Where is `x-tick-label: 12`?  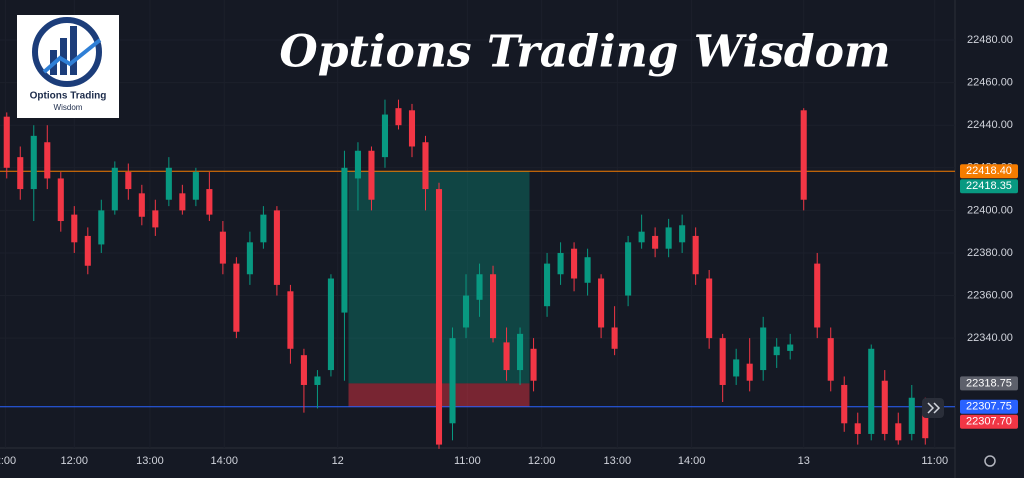 x-tick-label: 12 is located at coordinates (338, 461).